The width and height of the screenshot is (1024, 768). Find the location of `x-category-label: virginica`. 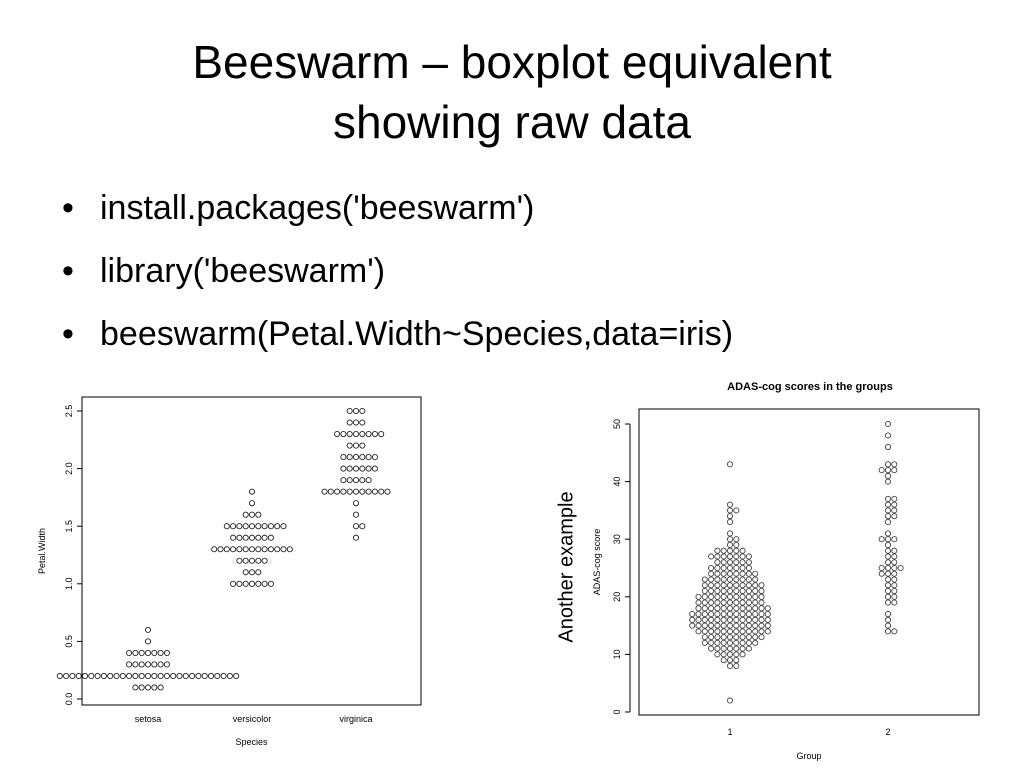

x-category-label: virginica is located at coordinates (355, 719).